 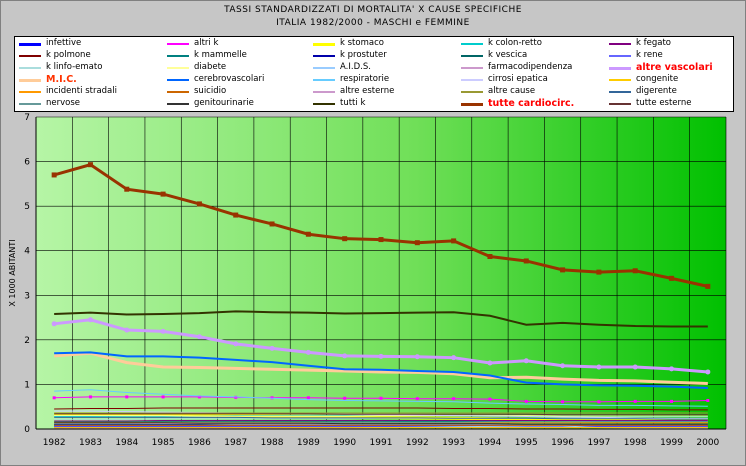 I want to click on legend-label: k prostuter, so click(x=363, y=55).